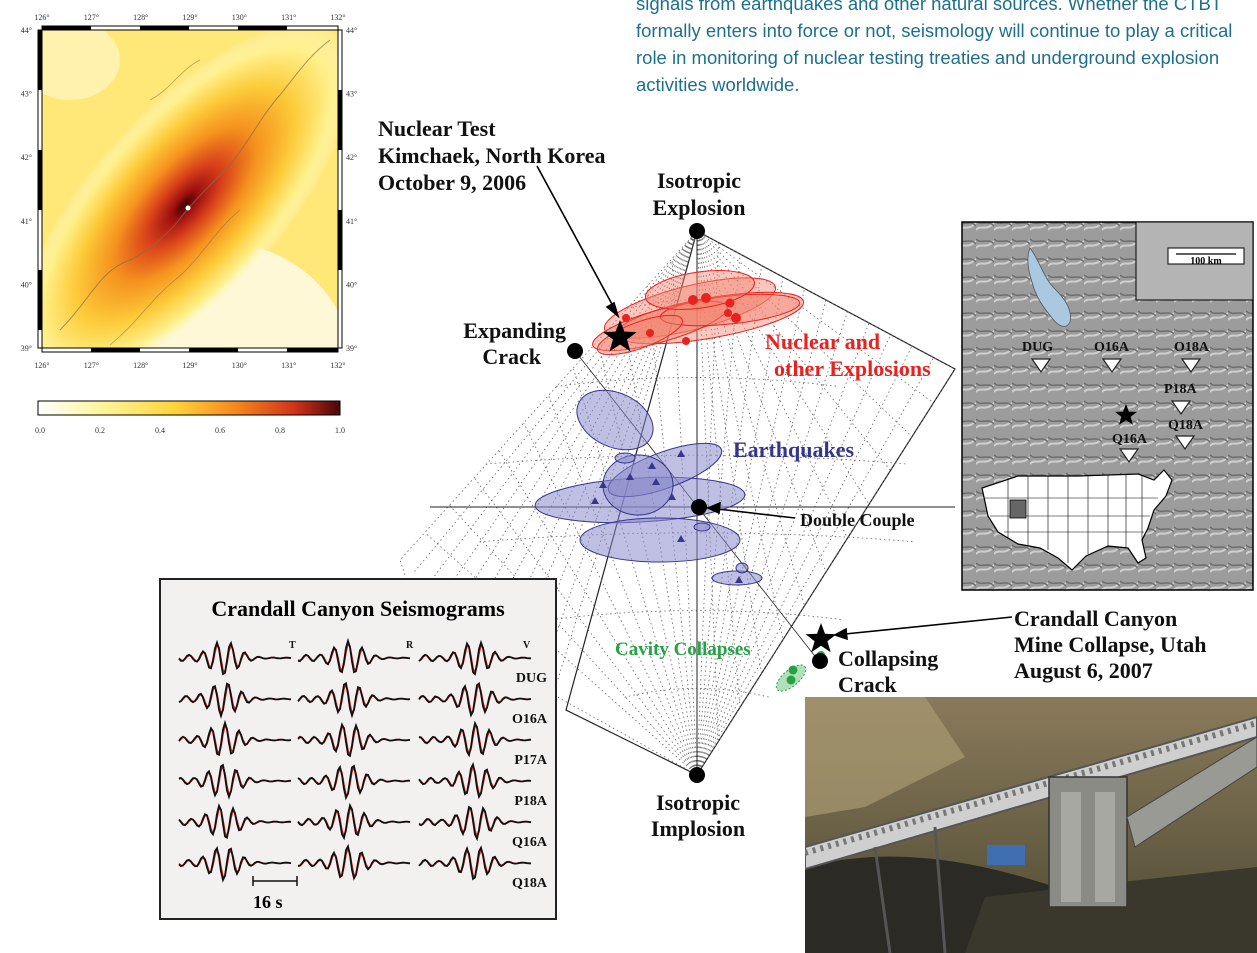  What do you see at coordinates (1095, 618) in the screenshot?
I see `crandall-label-1: Crandall Canyon` at bounding box center [1095, 618].